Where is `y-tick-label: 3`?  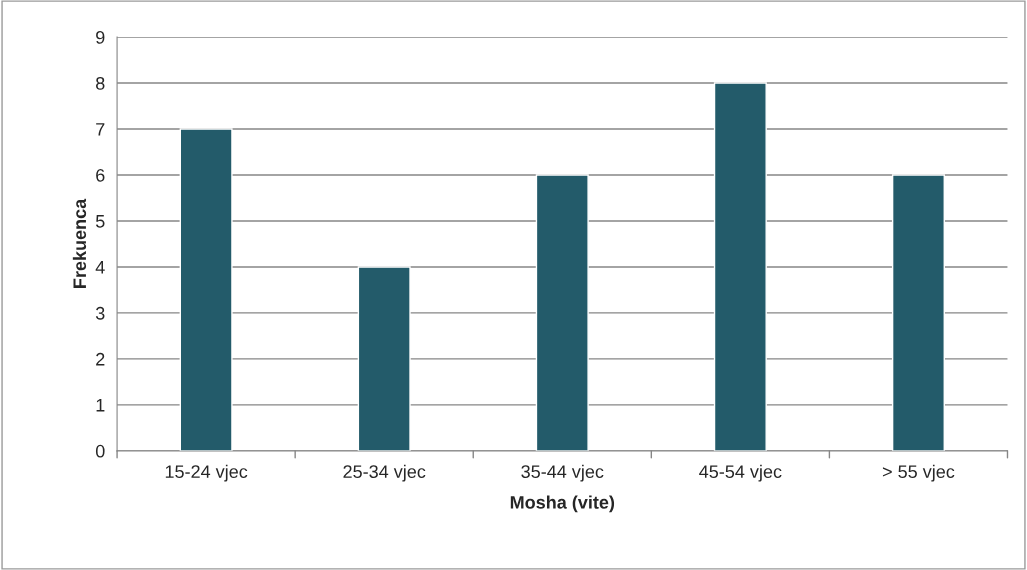 y-tick-label: 3 is located at coordinates (100, 313).